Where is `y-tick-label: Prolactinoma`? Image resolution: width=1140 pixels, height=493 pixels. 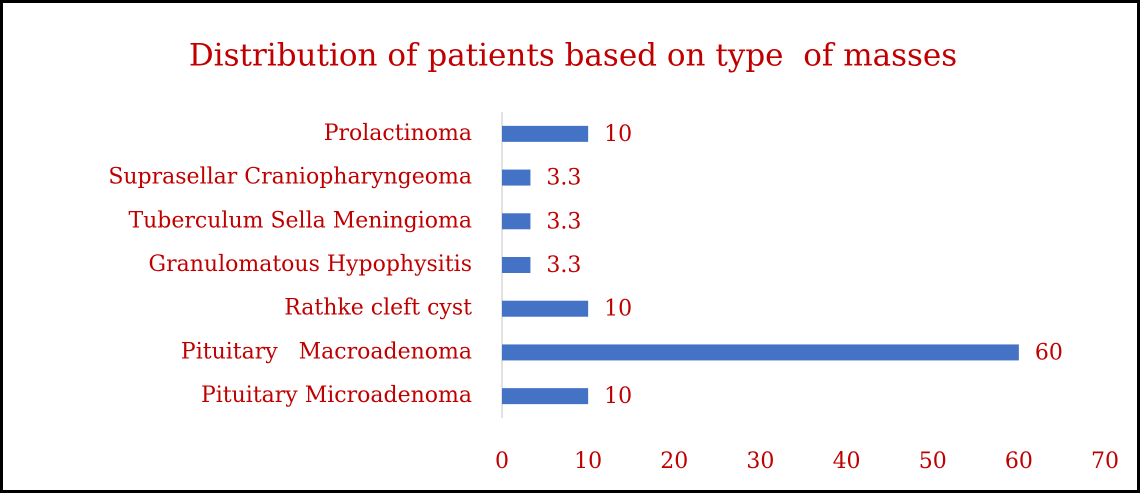 y-tick-label: Prolactinoma is located at coordinates (398, 133).